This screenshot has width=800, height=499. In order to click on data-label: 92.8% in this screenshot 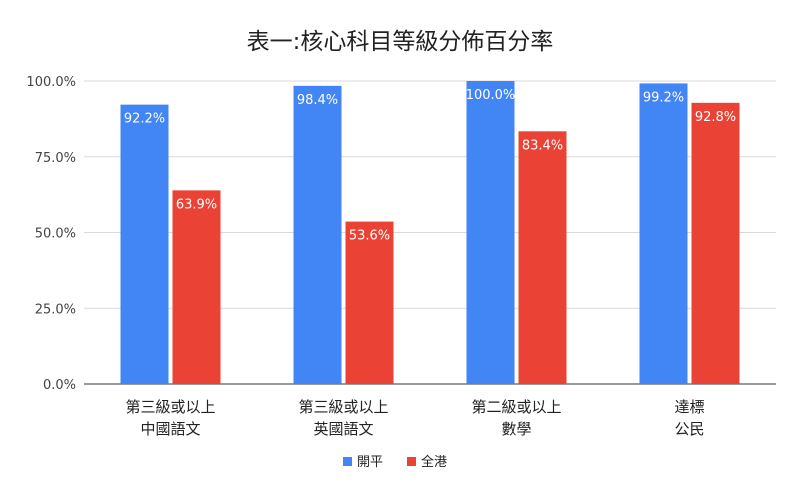, I will do `click(715, 117)`.